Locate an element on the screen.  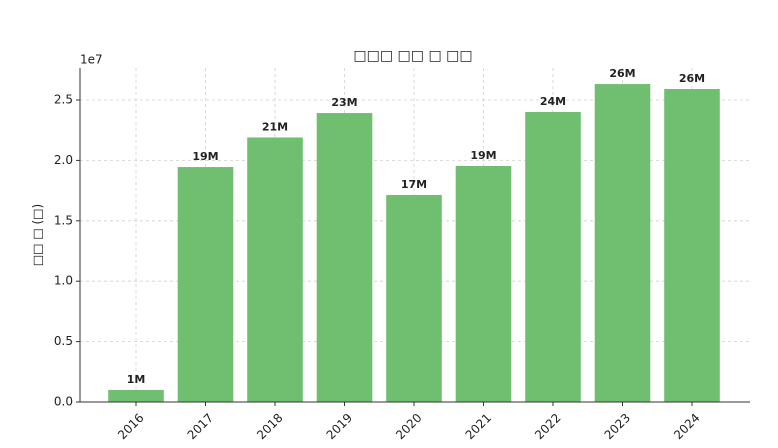
x-tick-label: 2017 is located at coordinates (200, 426).